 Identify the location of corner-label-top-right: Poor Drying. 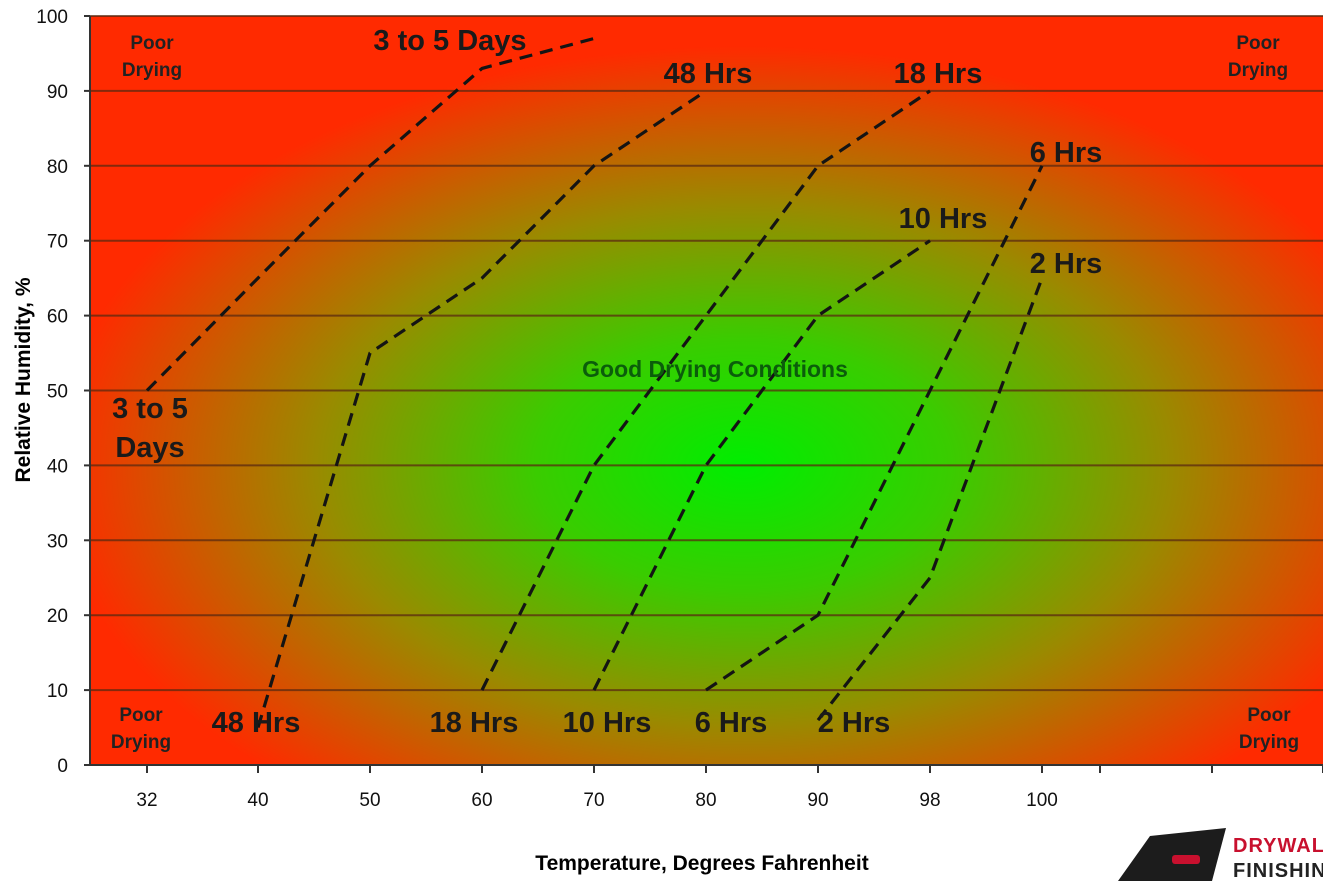
(1258, 57).